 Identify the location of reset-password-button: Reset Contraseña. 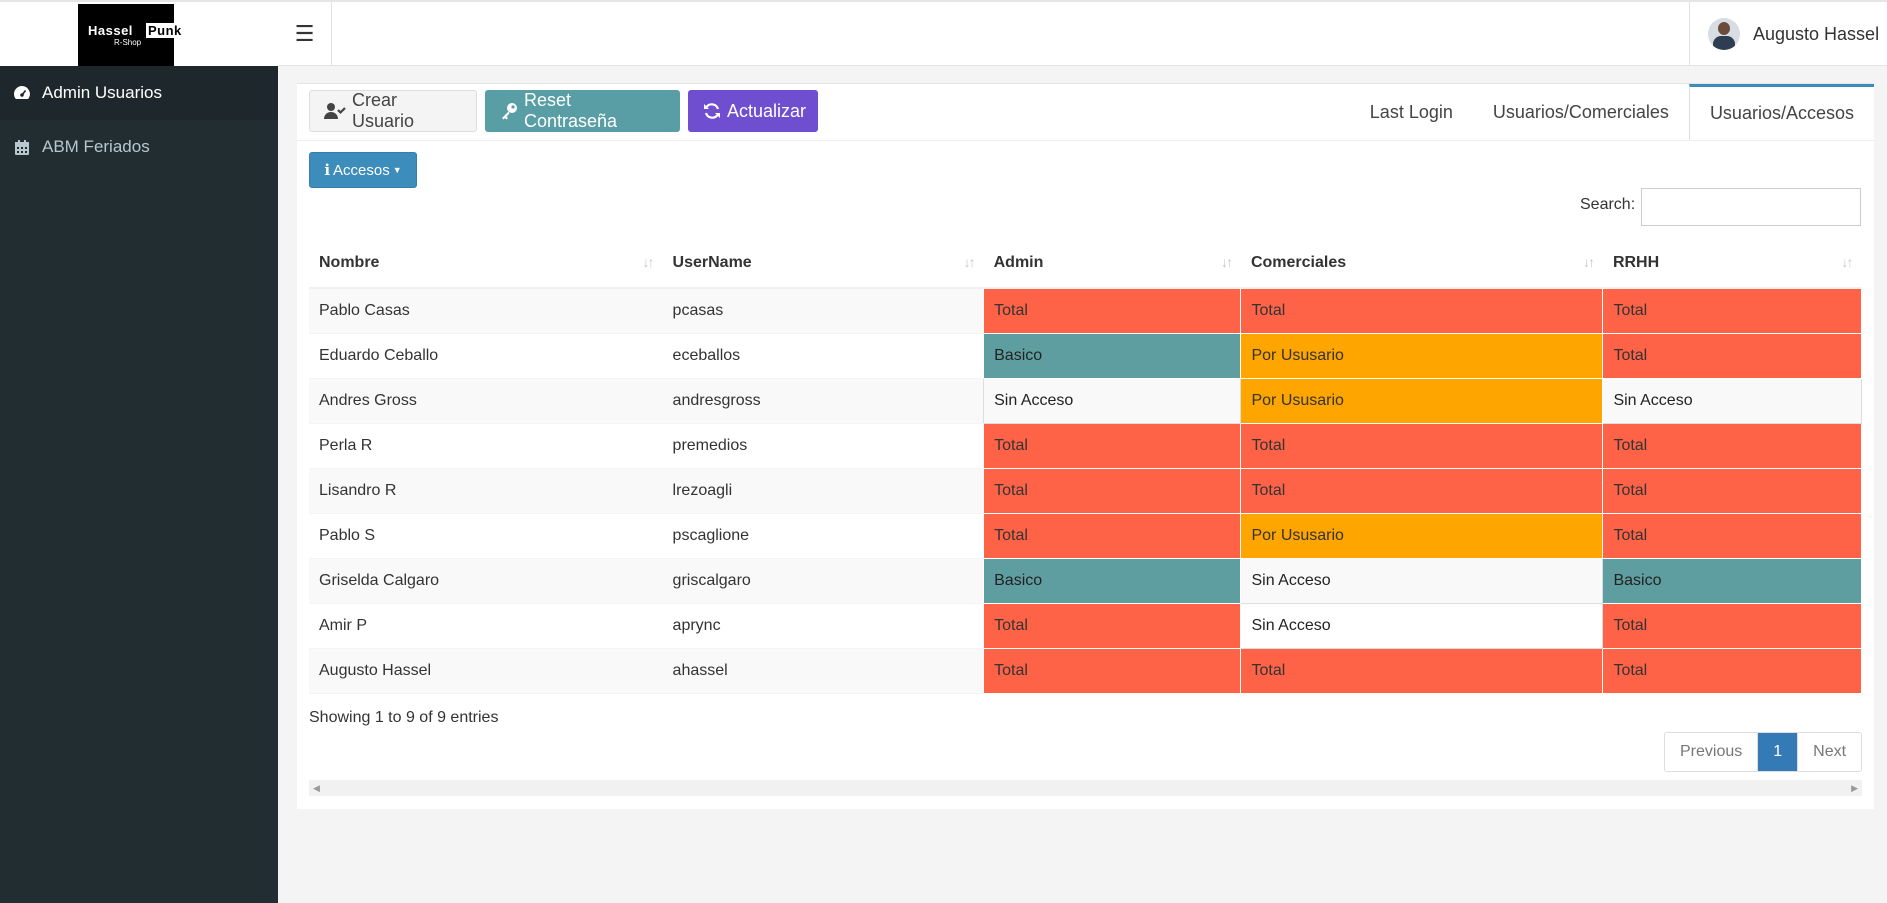
(582, 111).